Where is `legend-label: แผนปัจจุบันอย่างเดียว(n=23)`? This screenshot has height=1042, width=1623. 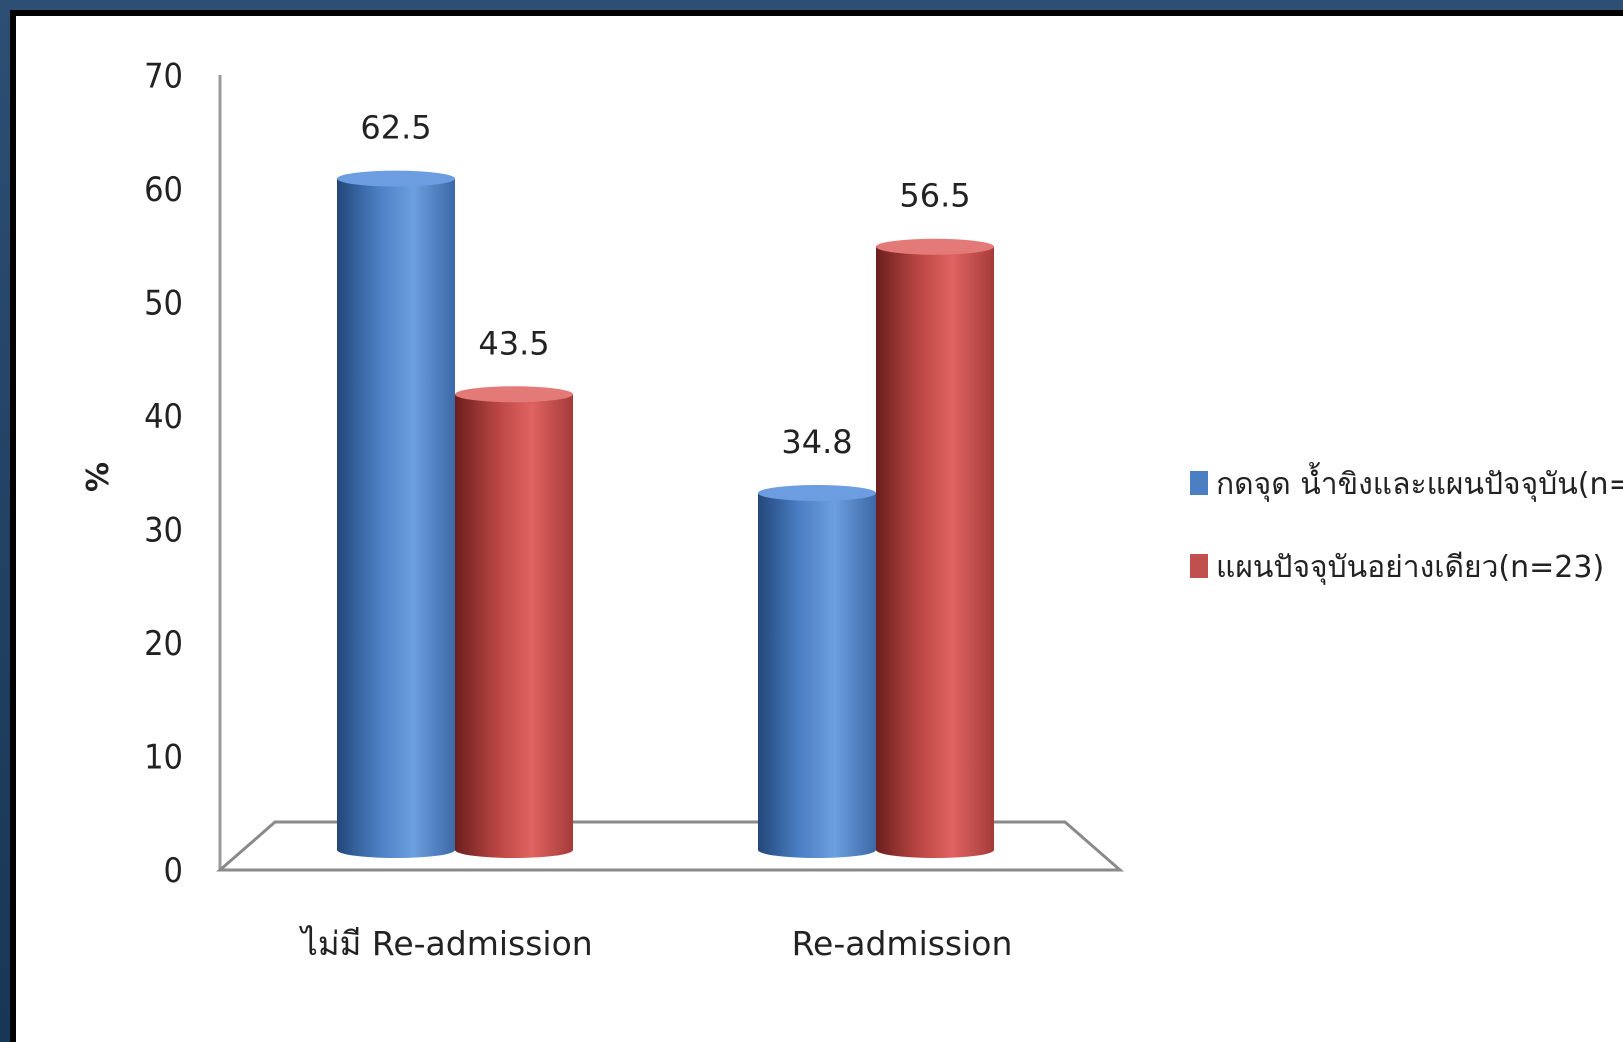
legend-label: แผนปัจจุบันอย่างเดียว(n=23) is located at coordinates (1410, 568).